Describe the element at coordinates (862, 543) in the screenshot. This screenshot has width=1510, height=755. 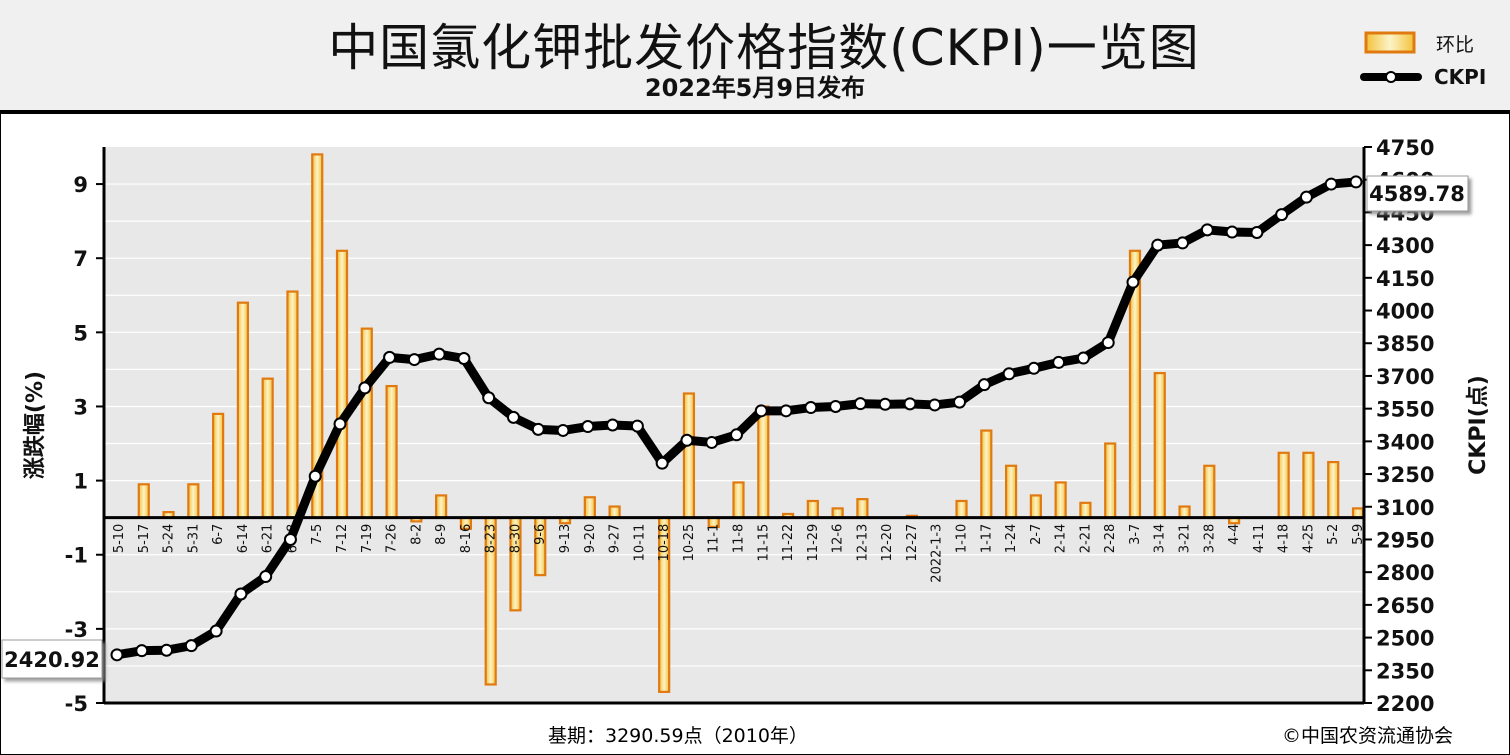
I see `category-label: 12-13` at that location.